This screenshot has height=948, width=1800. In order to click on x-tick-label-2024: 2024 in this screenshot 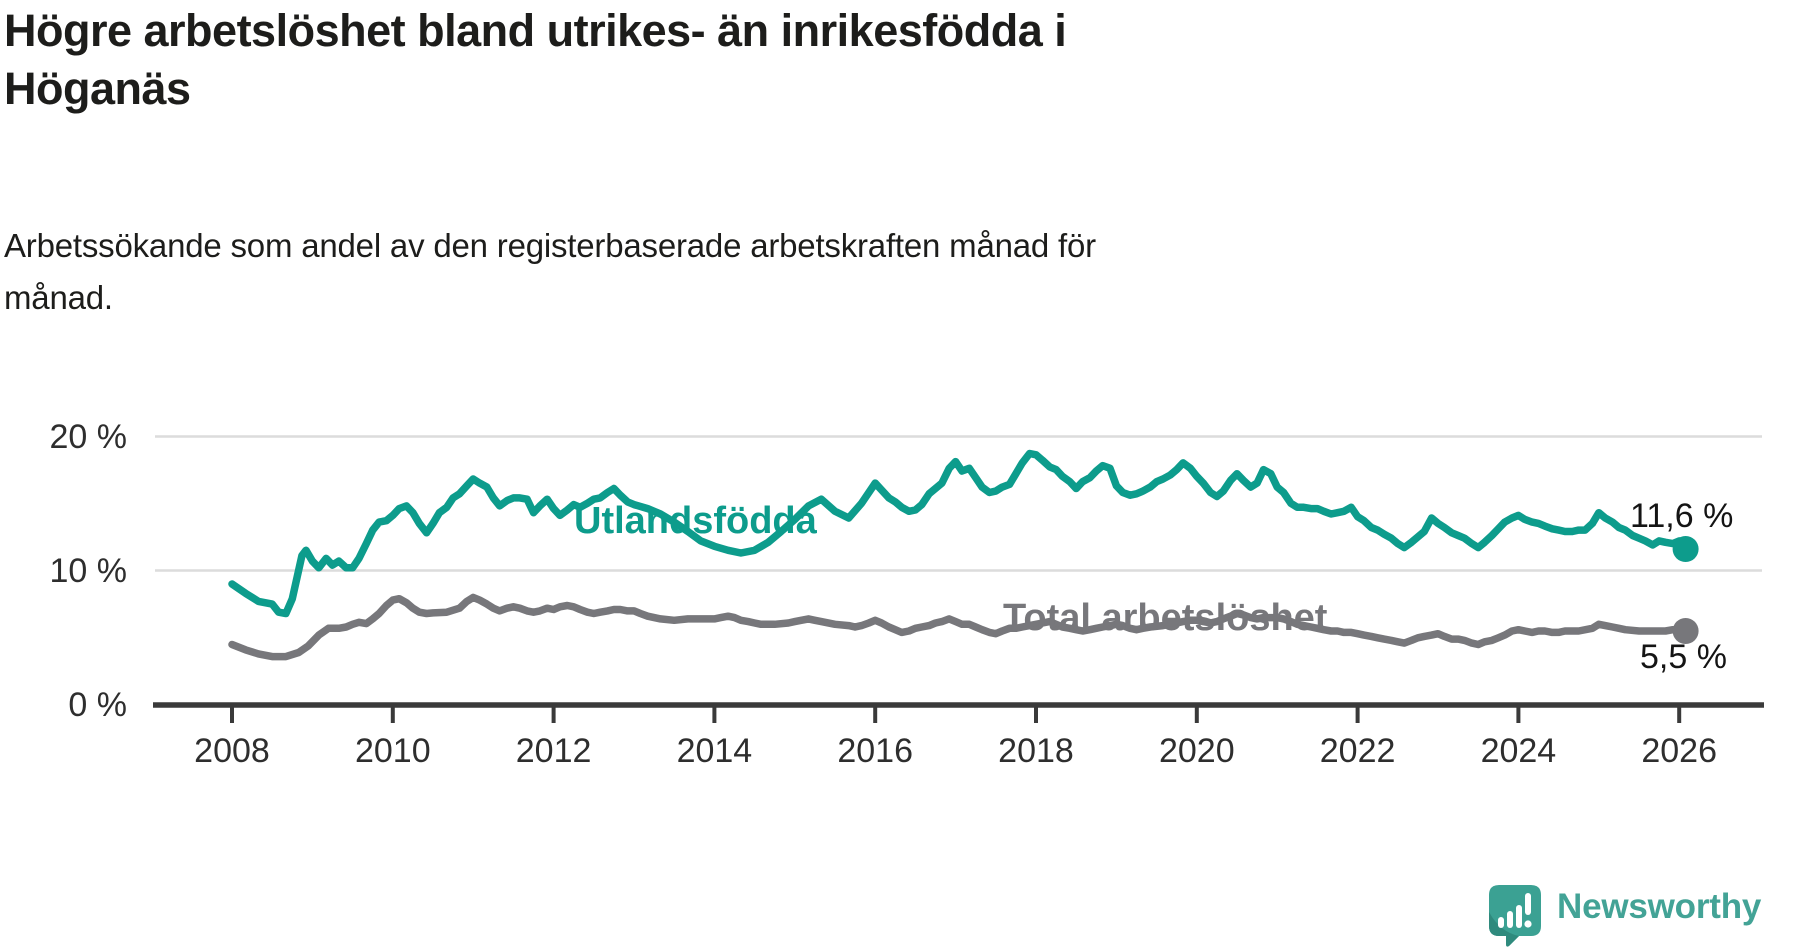, I will do `click(1518, 751)`.